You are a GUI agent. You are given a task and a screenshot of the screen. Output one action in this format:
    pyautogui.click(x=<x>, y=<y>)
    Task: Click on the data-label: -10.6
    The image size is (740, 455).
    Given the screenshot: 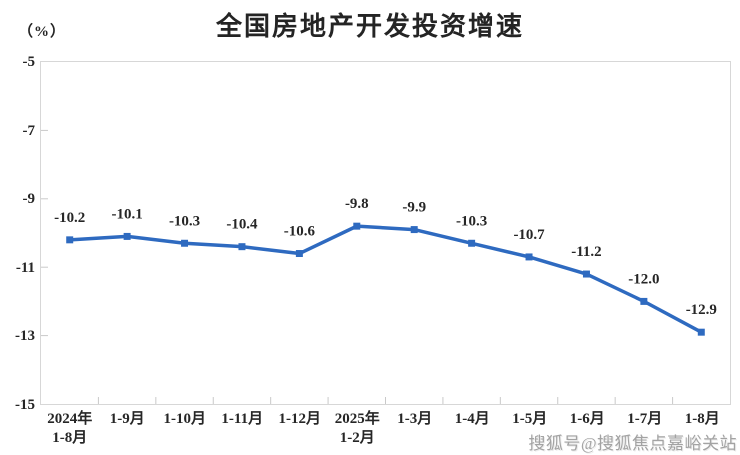 What is the action you would take?
    pyautogui.click(x=300, y=232)
    